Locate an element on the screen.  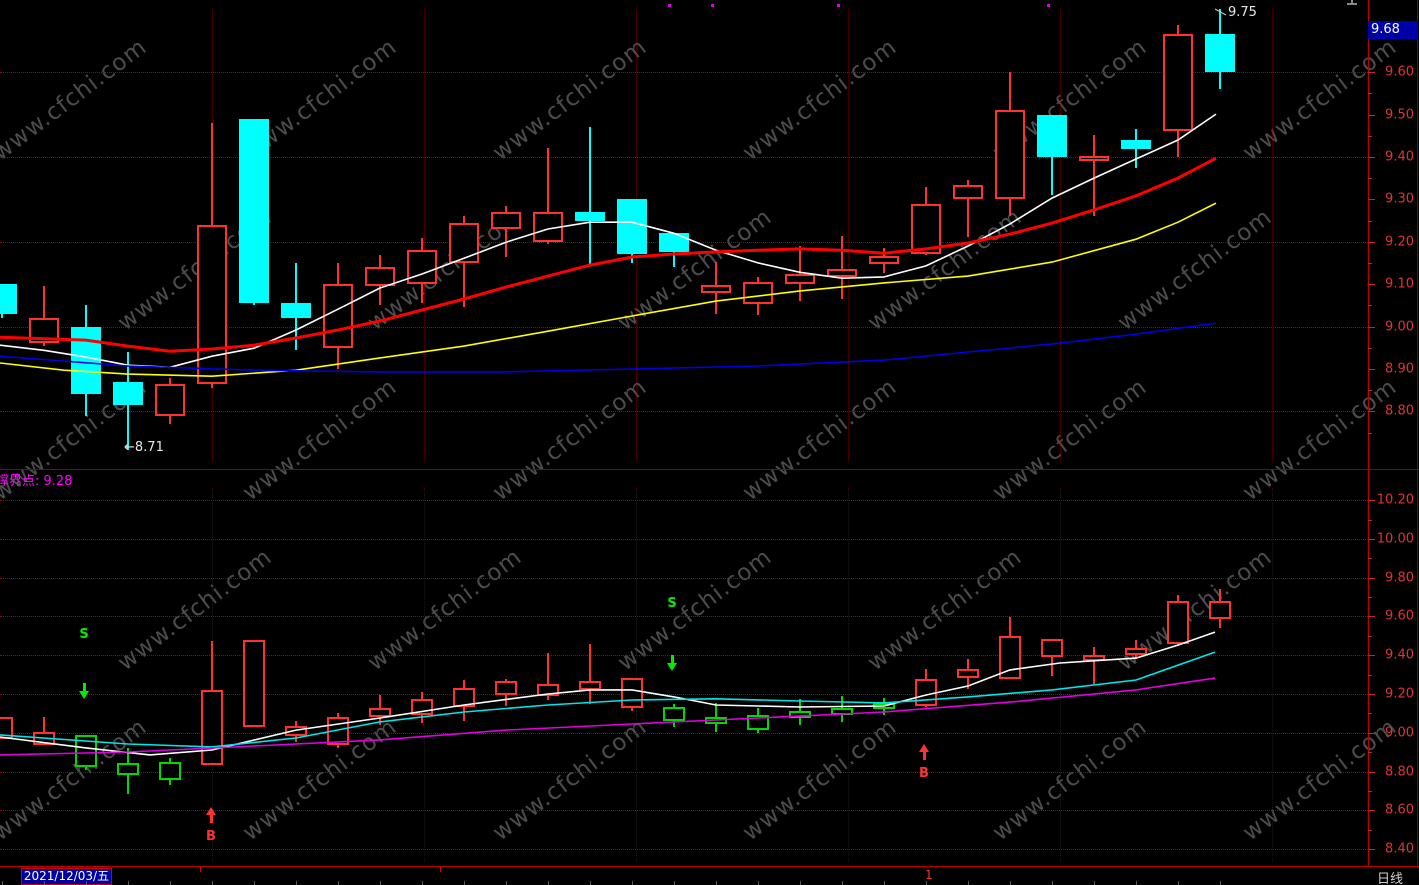
axis-border-line is located at coordinates (1368, 442).